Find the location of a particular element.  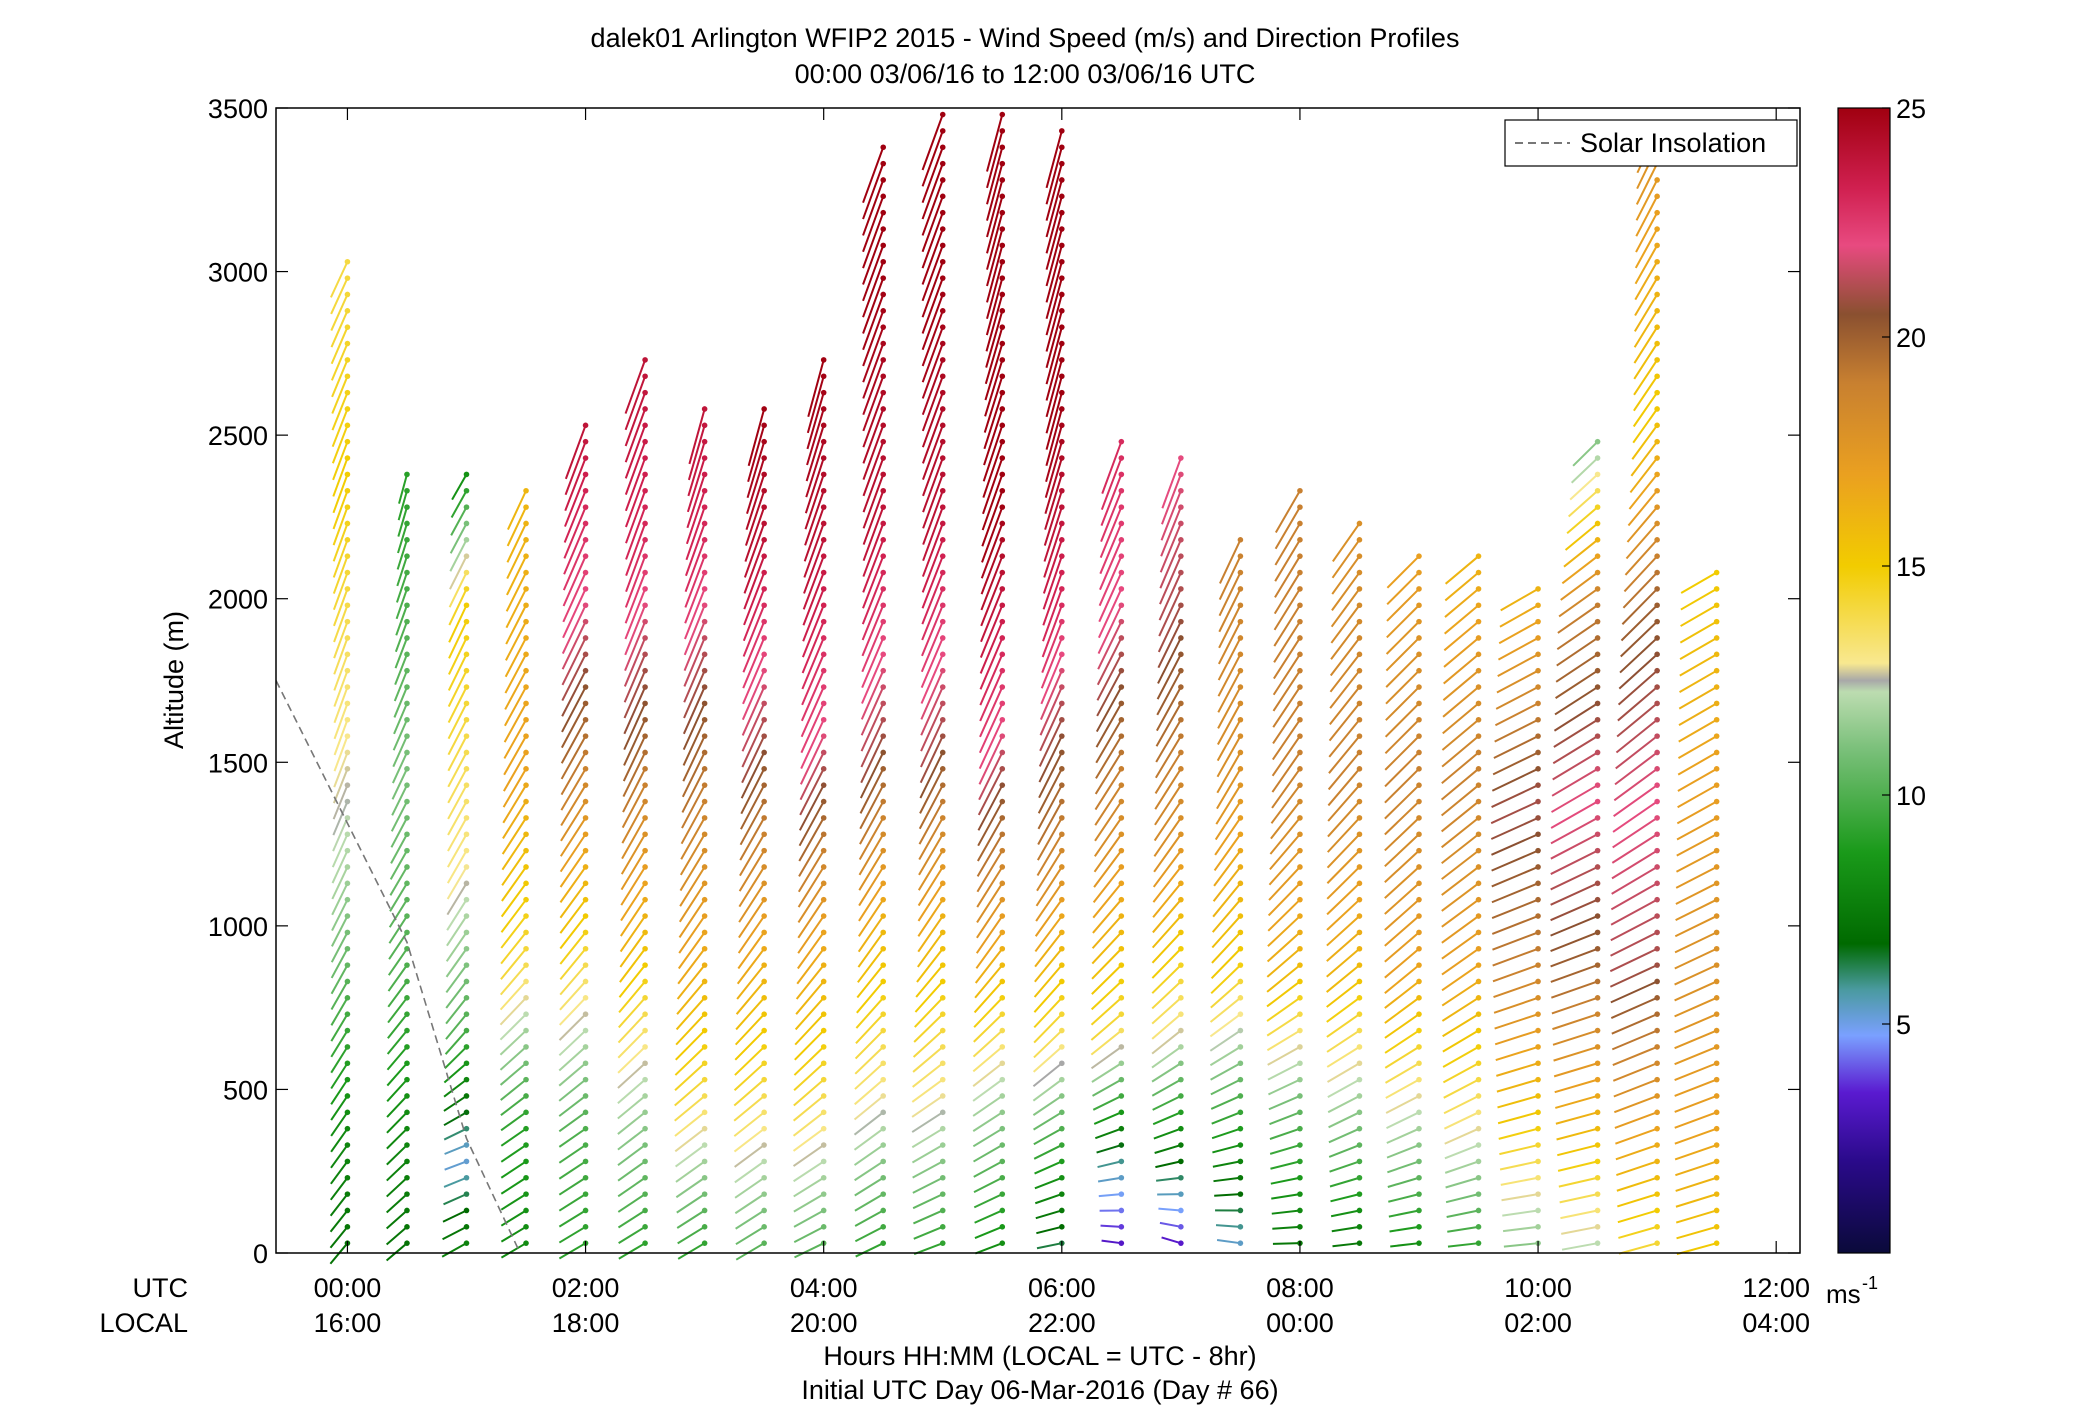

x-tick-label-local: 00:00 is located at coordinates (1300, 1323).